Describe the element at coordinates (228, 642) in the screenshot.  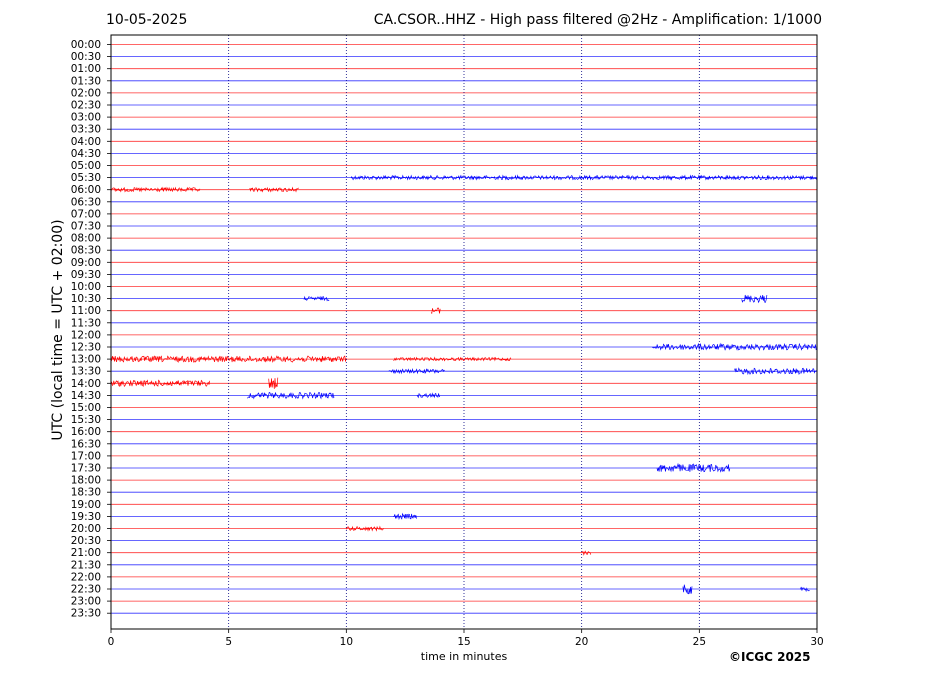
I see `x-tick-label: 5` at that location.